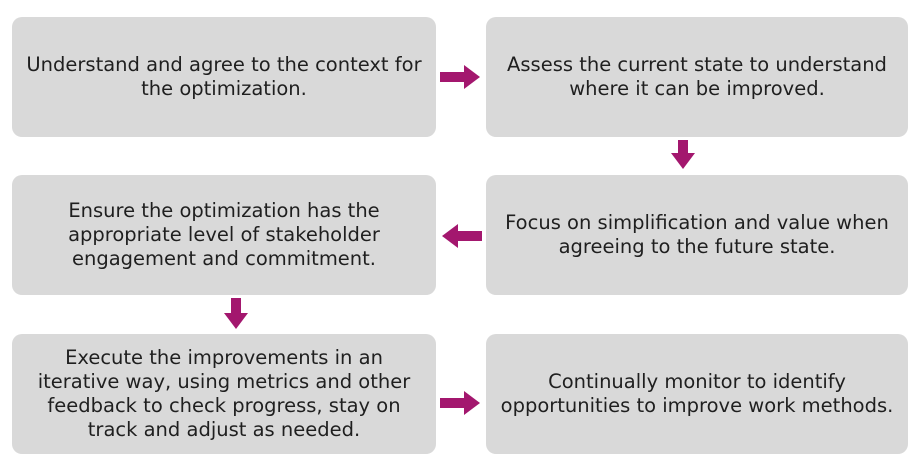  What do you see at coordinates (462, 236) in the screenshot?
I see `arrow-left-icon` at bounding box center [462, 236].